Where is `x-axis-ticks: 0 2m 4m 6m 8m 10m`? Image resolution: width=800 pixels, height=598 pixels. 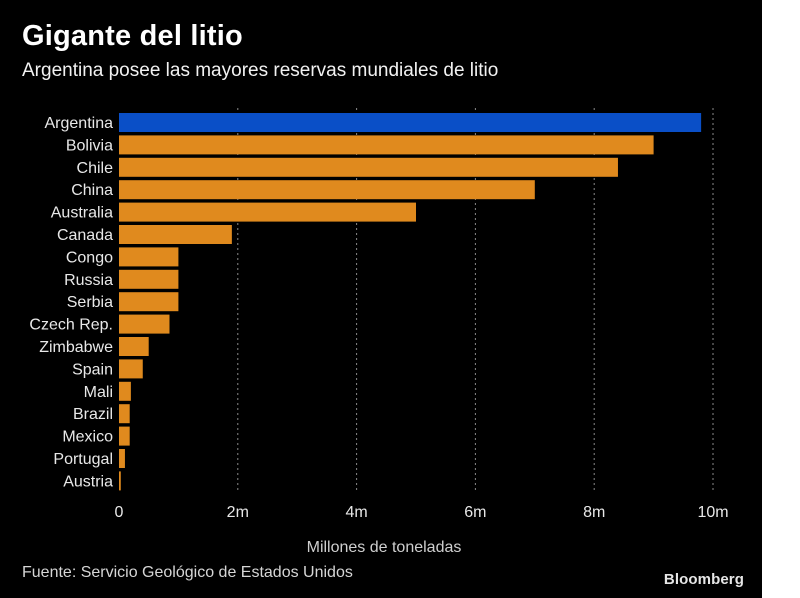
x-axis-ticks: 0 2m 4m 6m 8m 10m is located at coordinates (422, 512).